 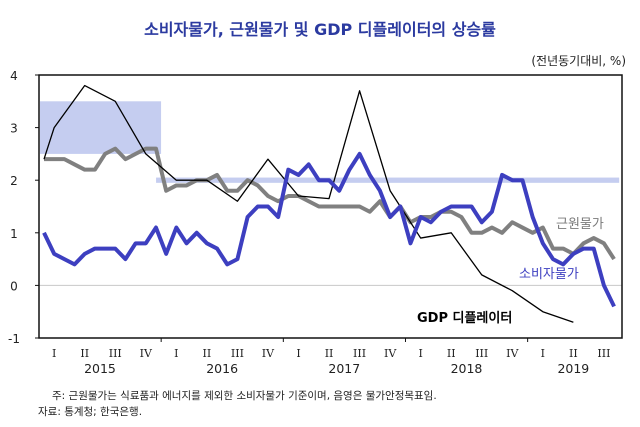 What do you see at coordinates (578, 61) in the screenshot?
I see `unit-label: (전년동기대비, %)` at bounding box center [578, 61].